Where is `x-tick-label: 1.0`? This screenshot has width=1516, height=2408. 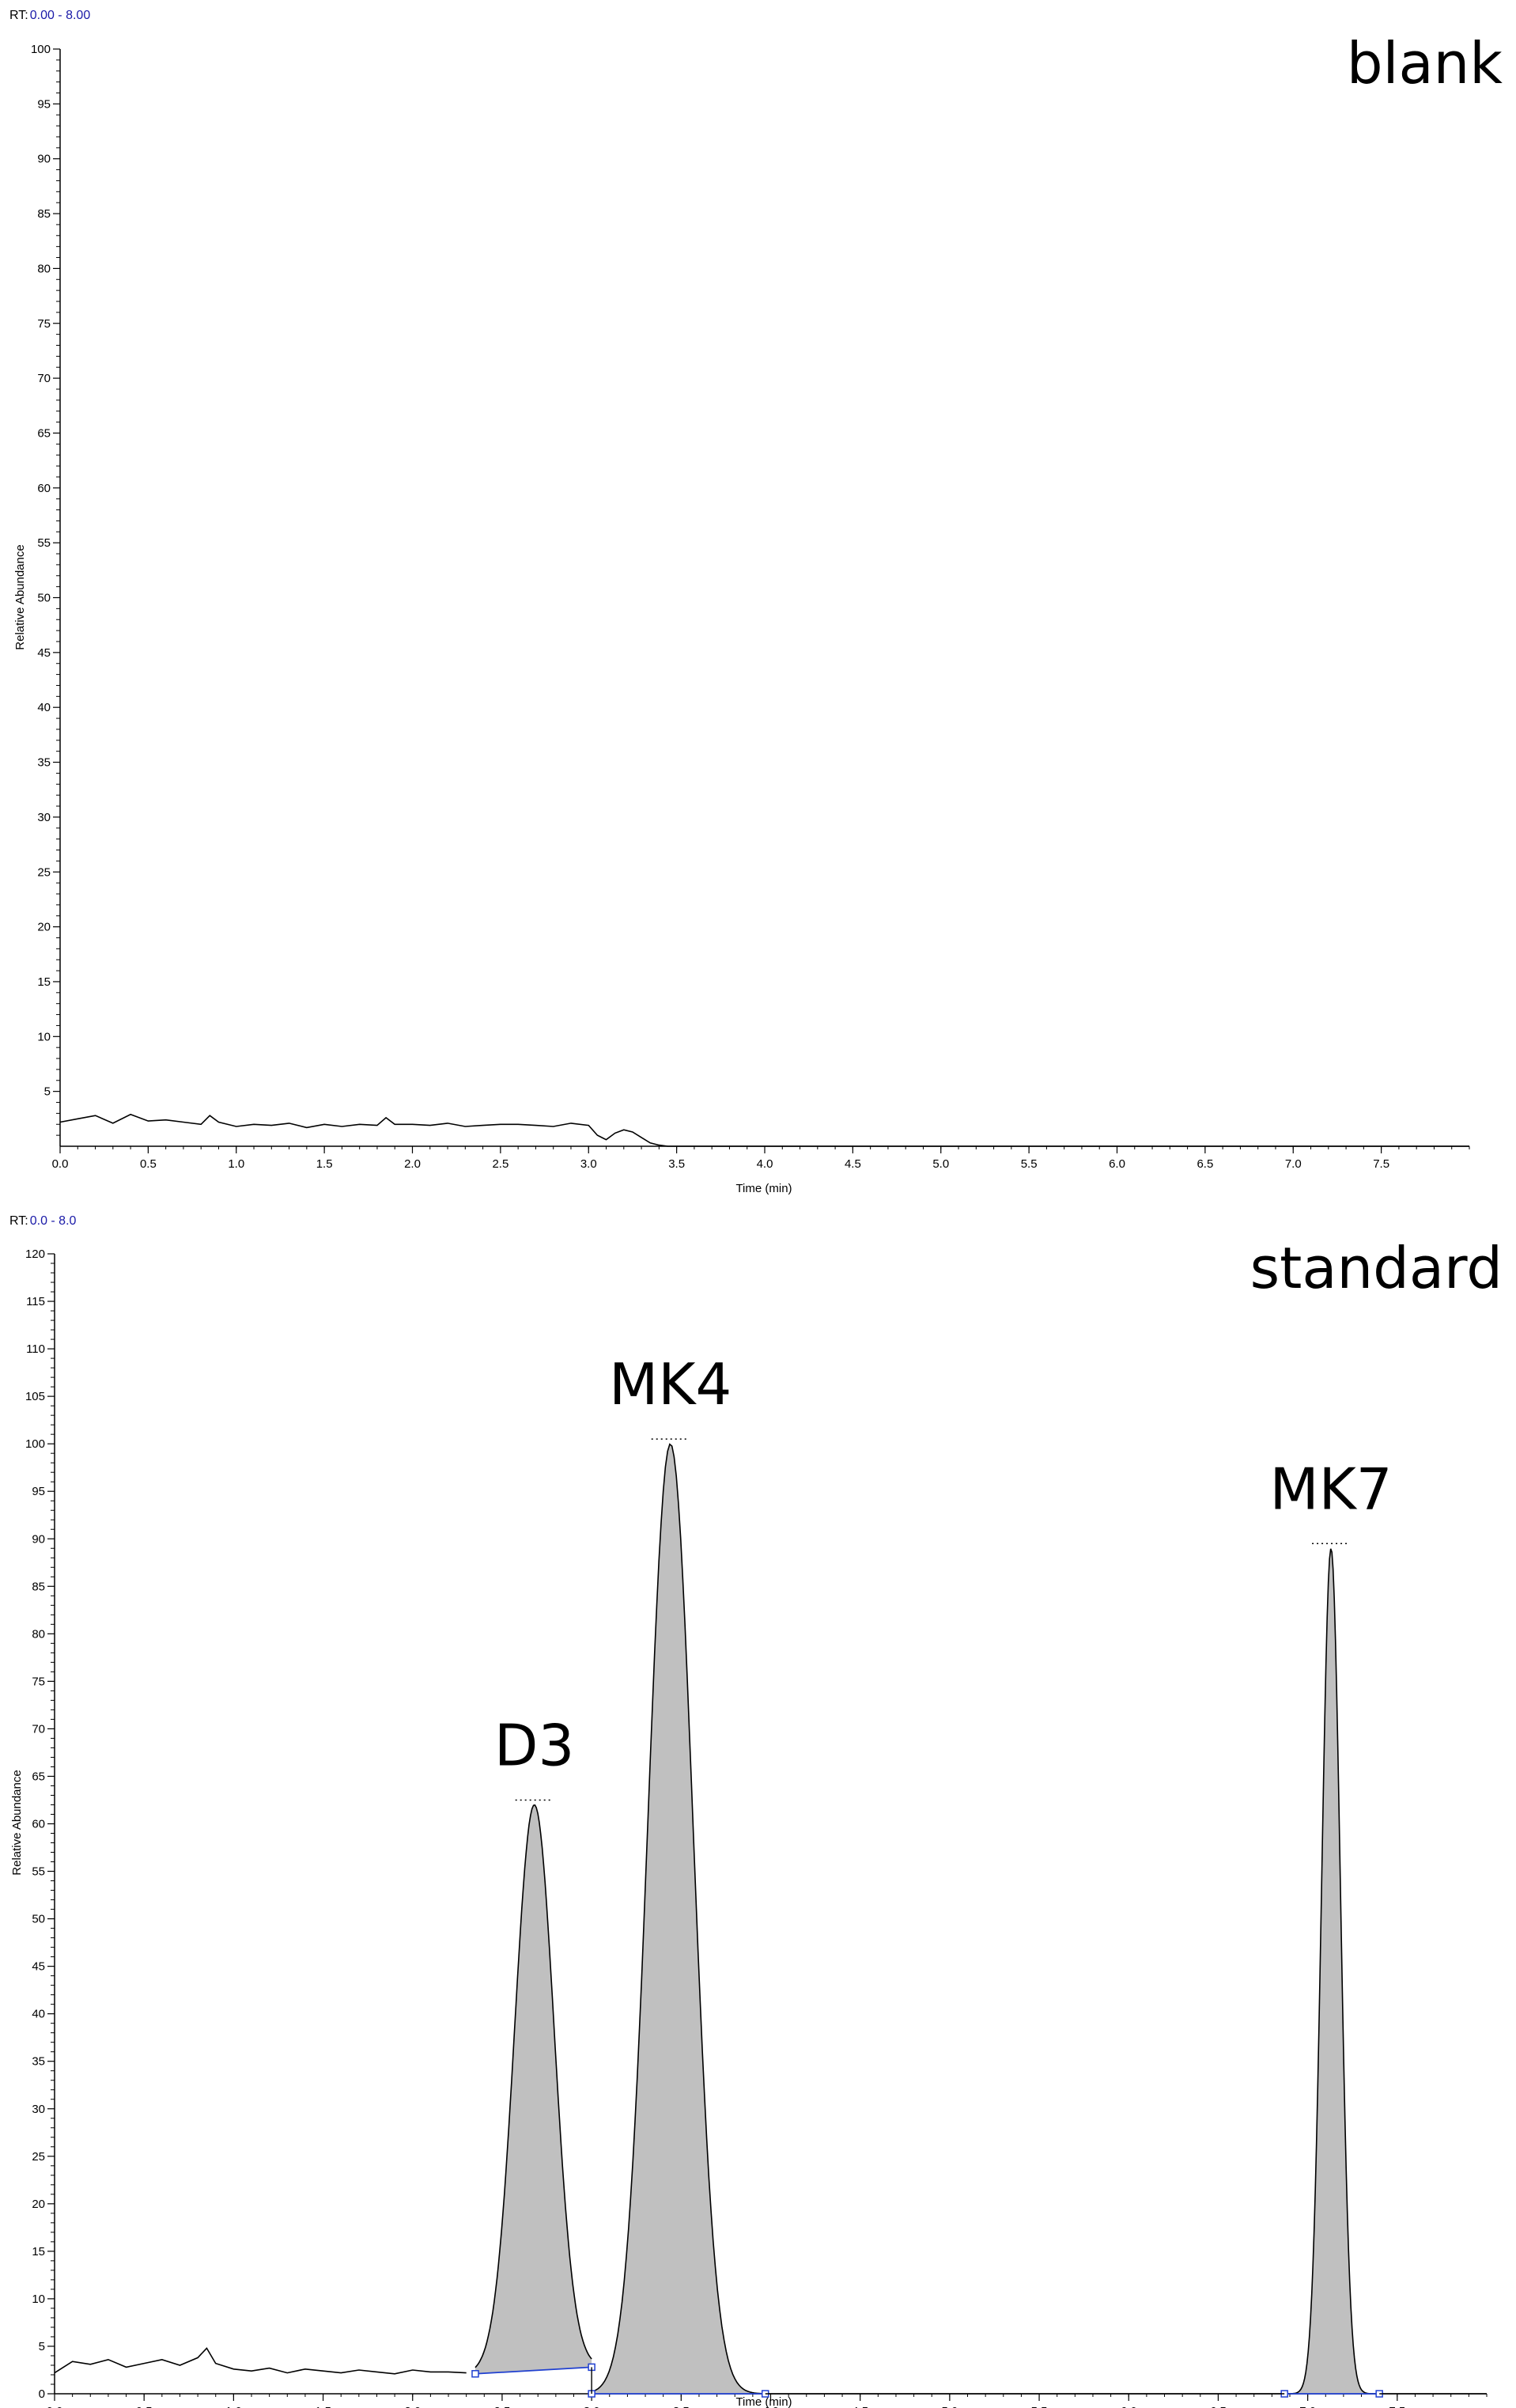 x-tick-label: 1.0 is located at coordinates (236, 1164).